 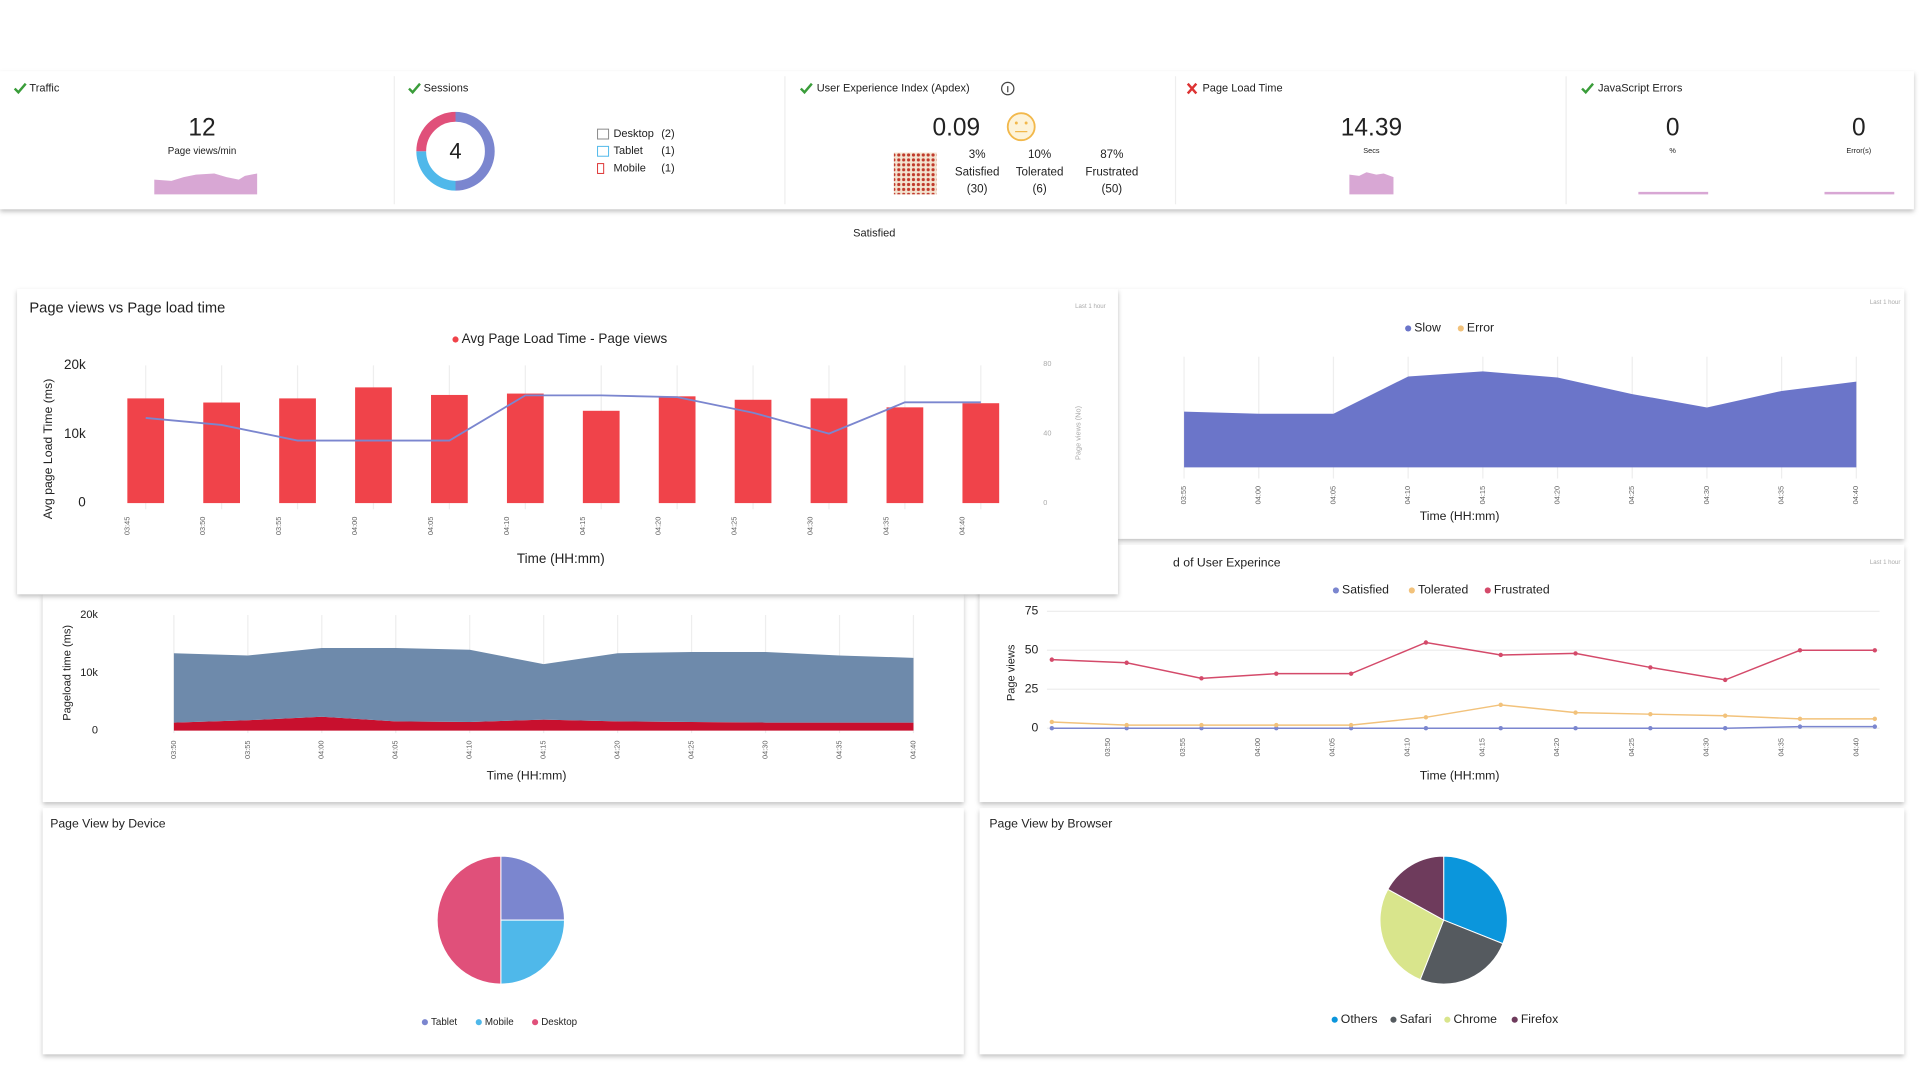 I want to click on kpi-value: 12, so click(x=201, y=128).